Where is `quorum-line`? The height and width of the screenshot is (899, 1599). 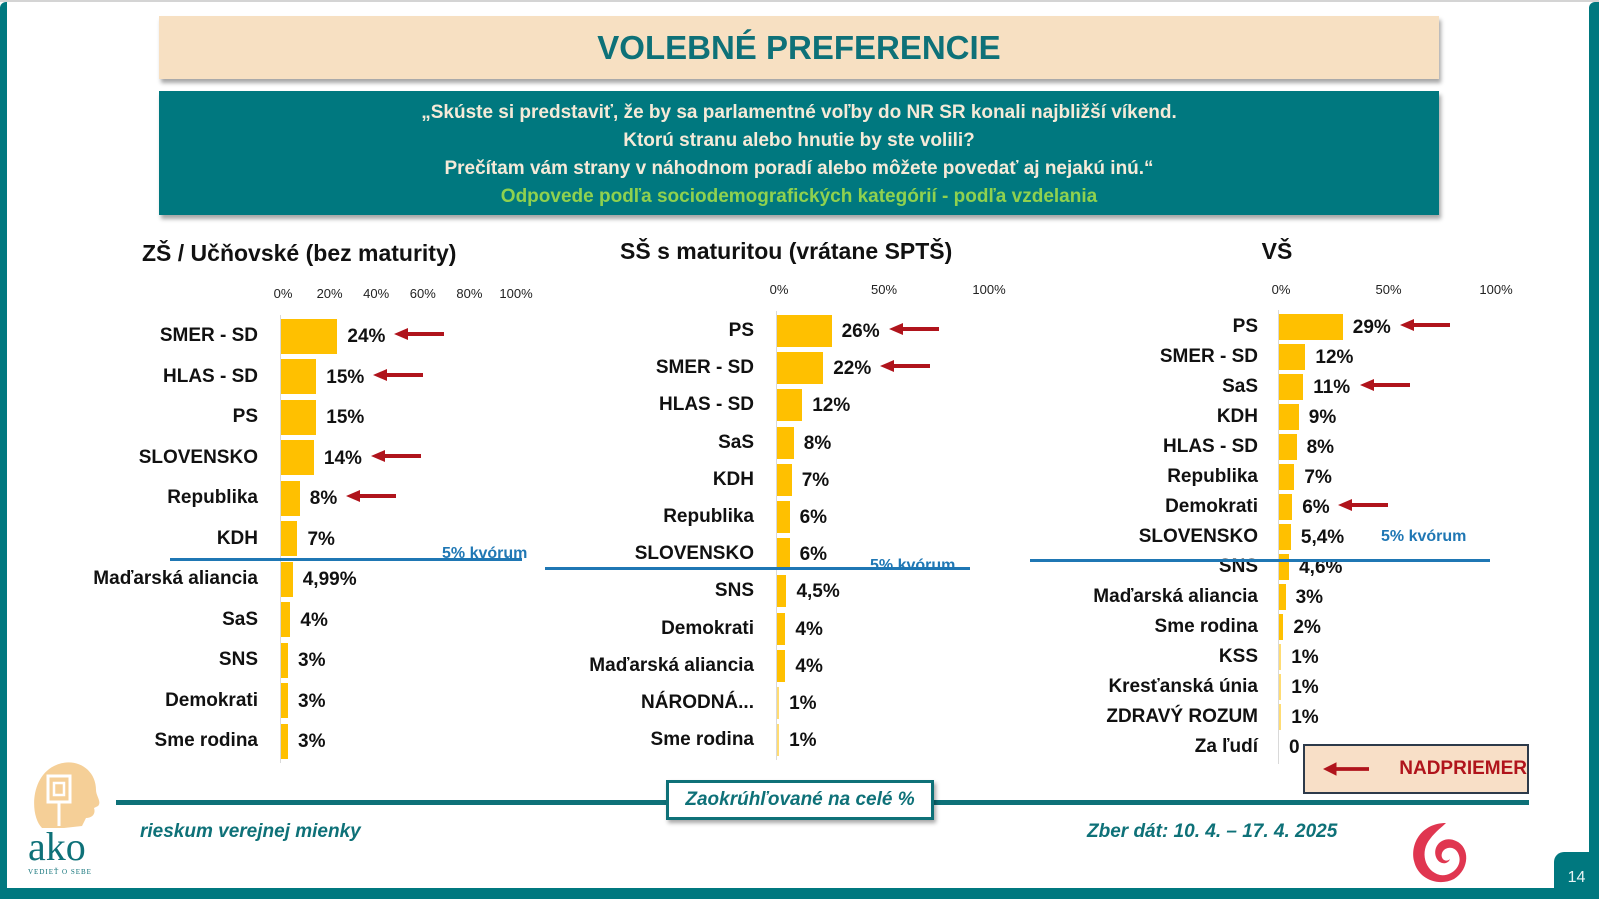
quorum-line is located at coordinates (1260, 560).